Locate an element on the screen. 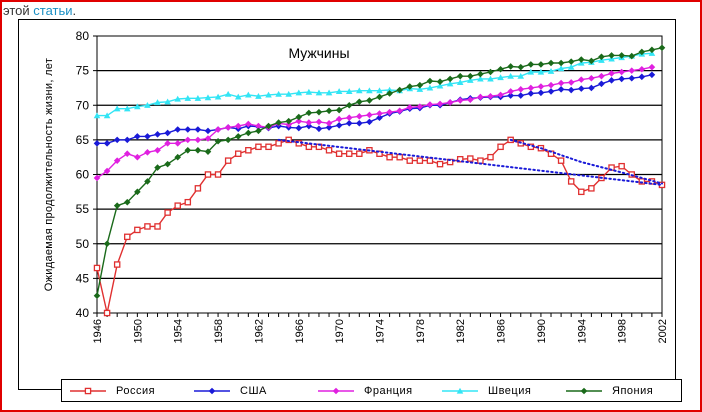 The height and width of the screenshot is (412, 702). legend-label: США is located at coordinates (253, 390).